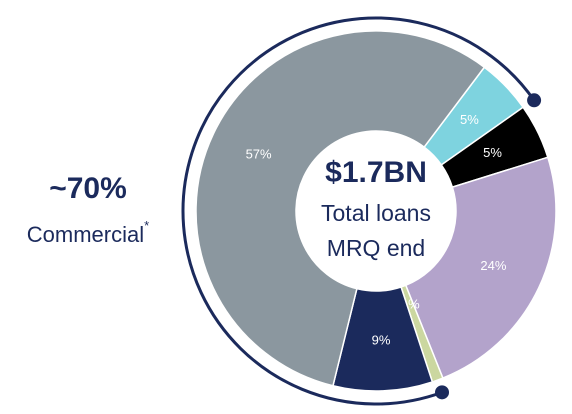  I want to click on center-line: Total loans, so click(376, 213).